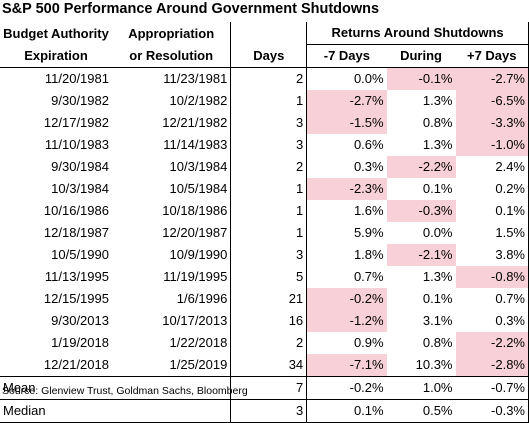 This screenshot has height=423, width=529. What do you see at coordinates (346, 255) in the screenshot?
I see `cell-minus-7-return: 1.8%` at bounding box center [346, 255].